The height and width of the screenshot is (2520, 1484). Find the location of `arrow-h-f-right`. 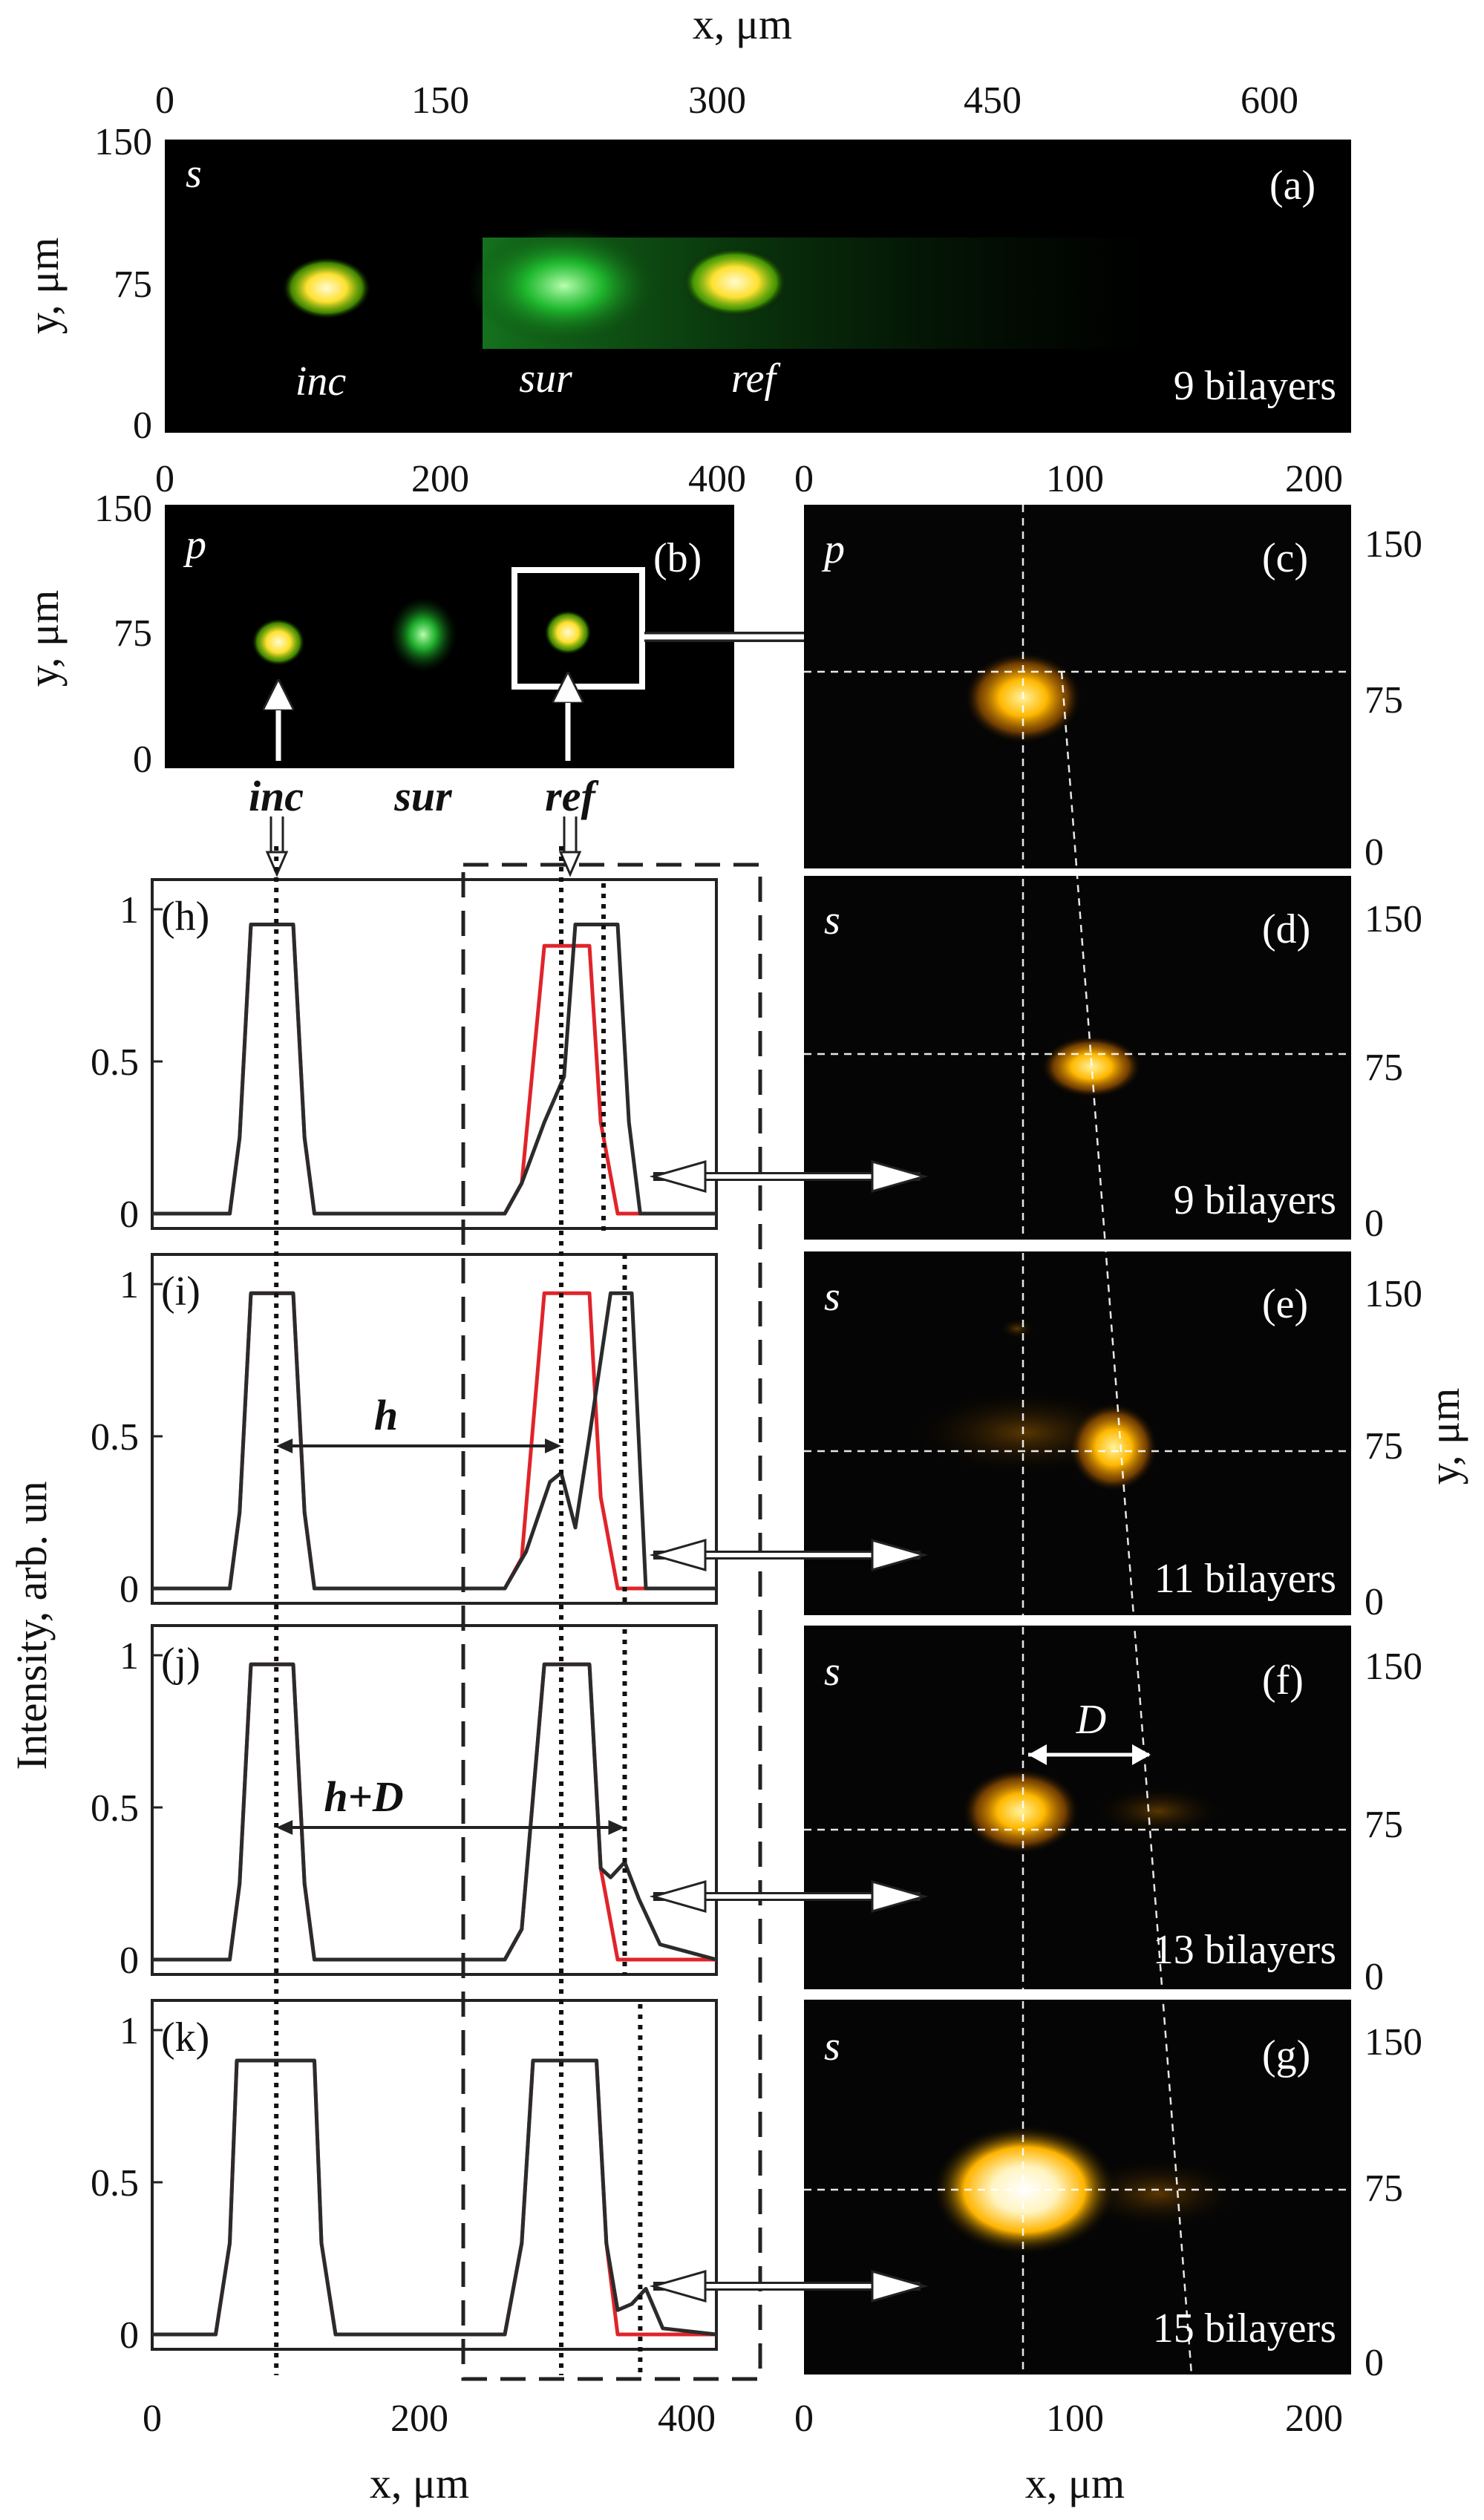

arrow-h-f-right is located at coordinates (900, 1897).